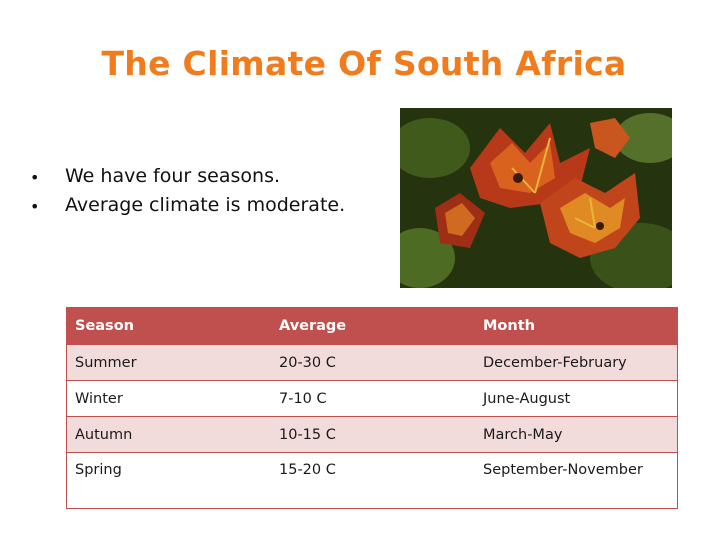 This screenshot has width=728, height=546. I want to click on month-cell: June-August, so click(576, 398).